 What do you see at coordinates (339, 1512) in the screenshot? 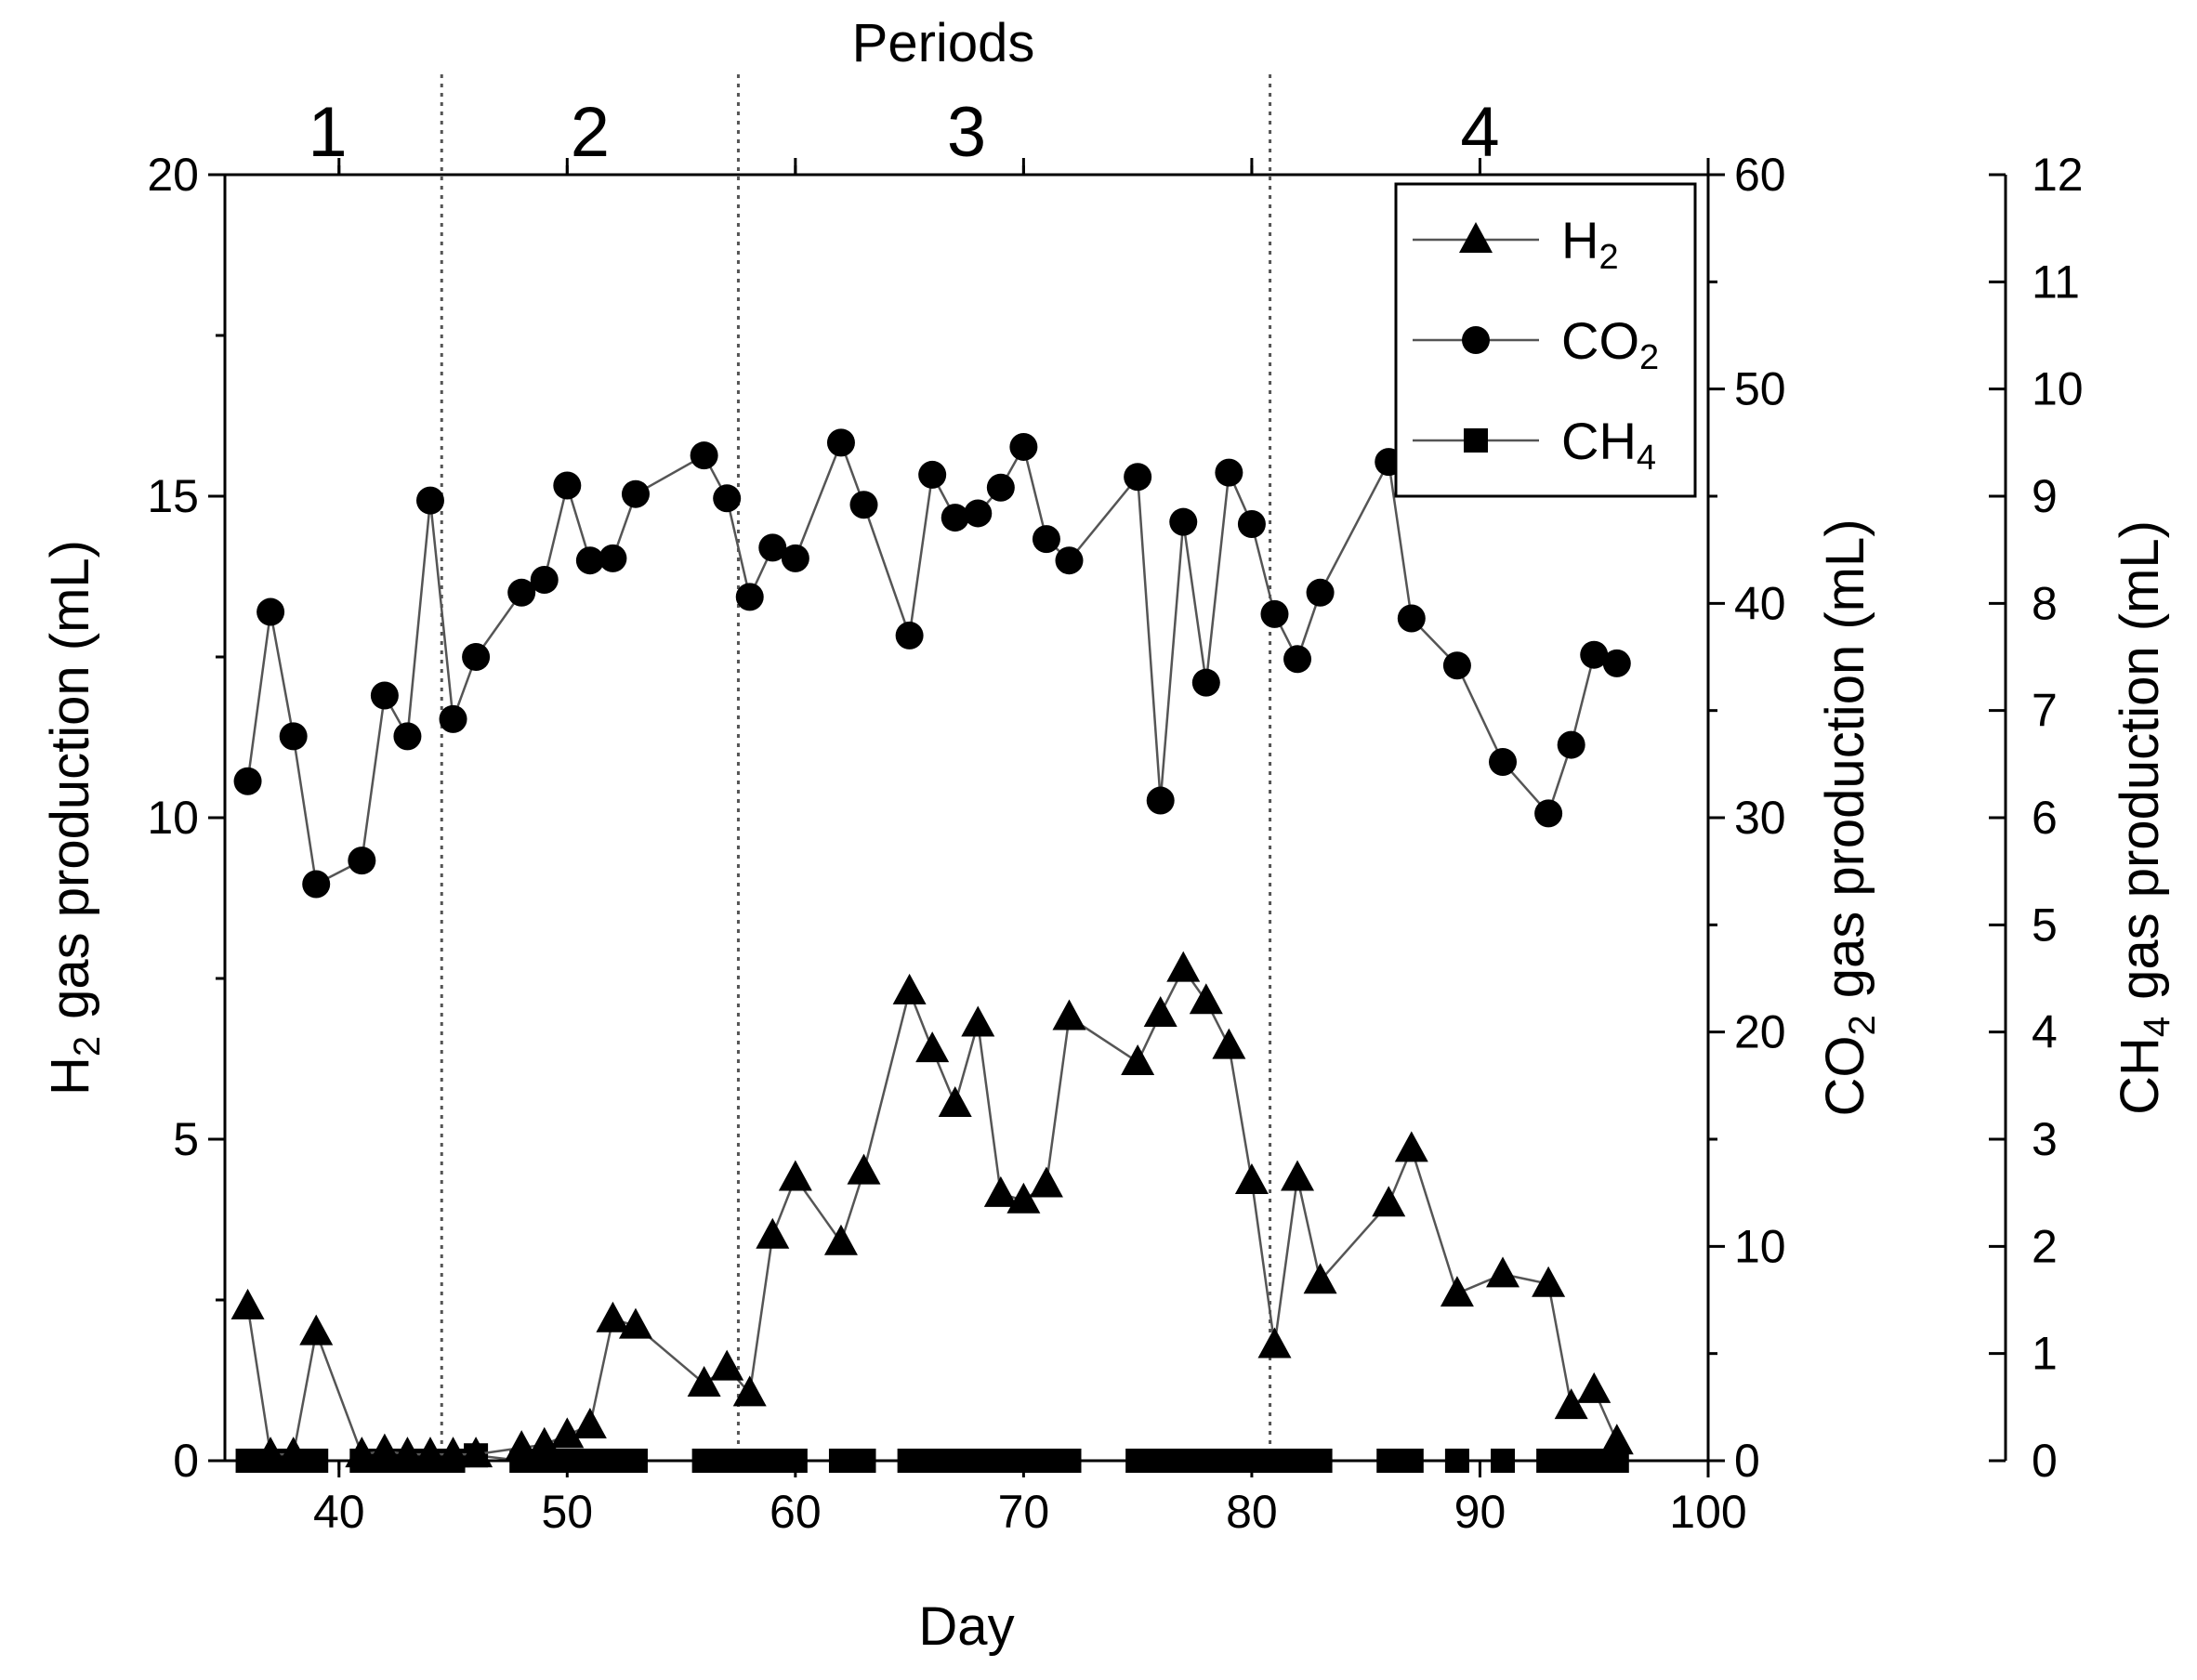
I see `x-tick-label: 40` at bounding box center [339, 1512].